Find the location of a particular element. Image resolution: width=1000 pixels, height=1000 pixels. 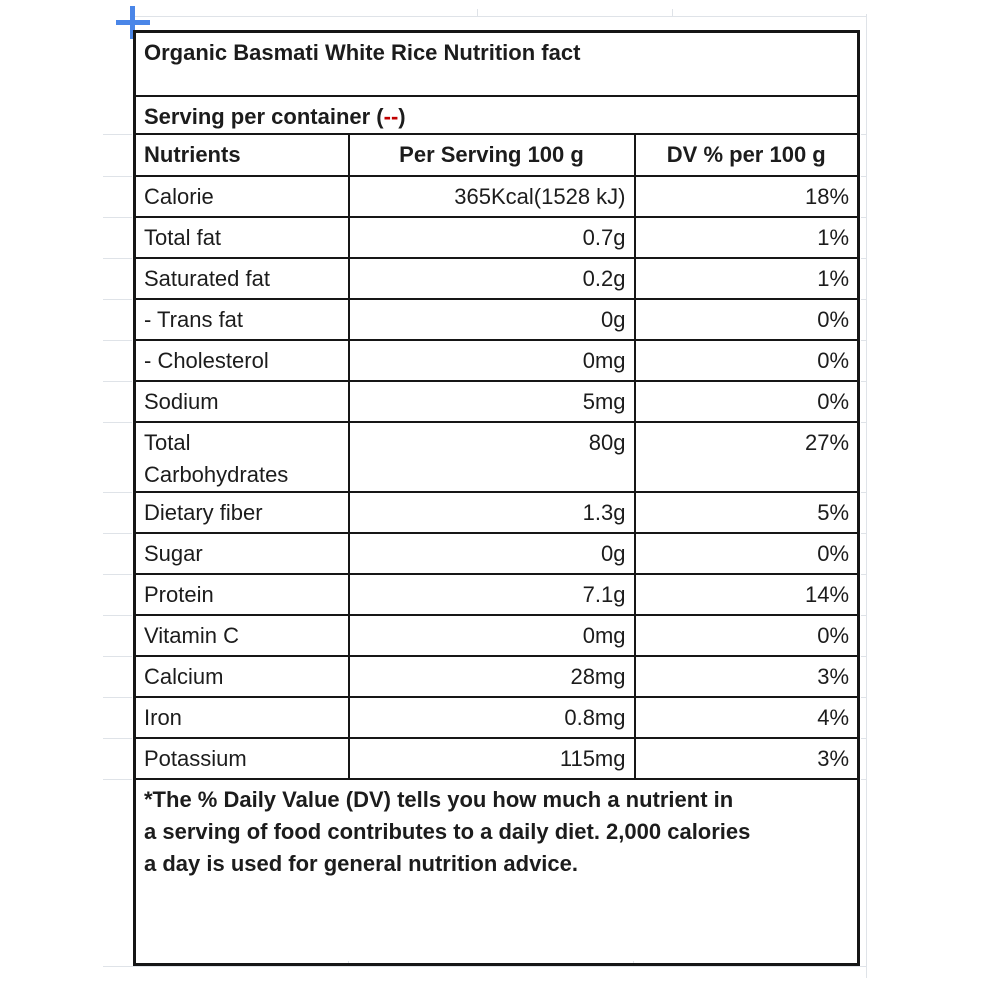

table-row: Sugar 0g 0% is located at coordinates (496, 553).